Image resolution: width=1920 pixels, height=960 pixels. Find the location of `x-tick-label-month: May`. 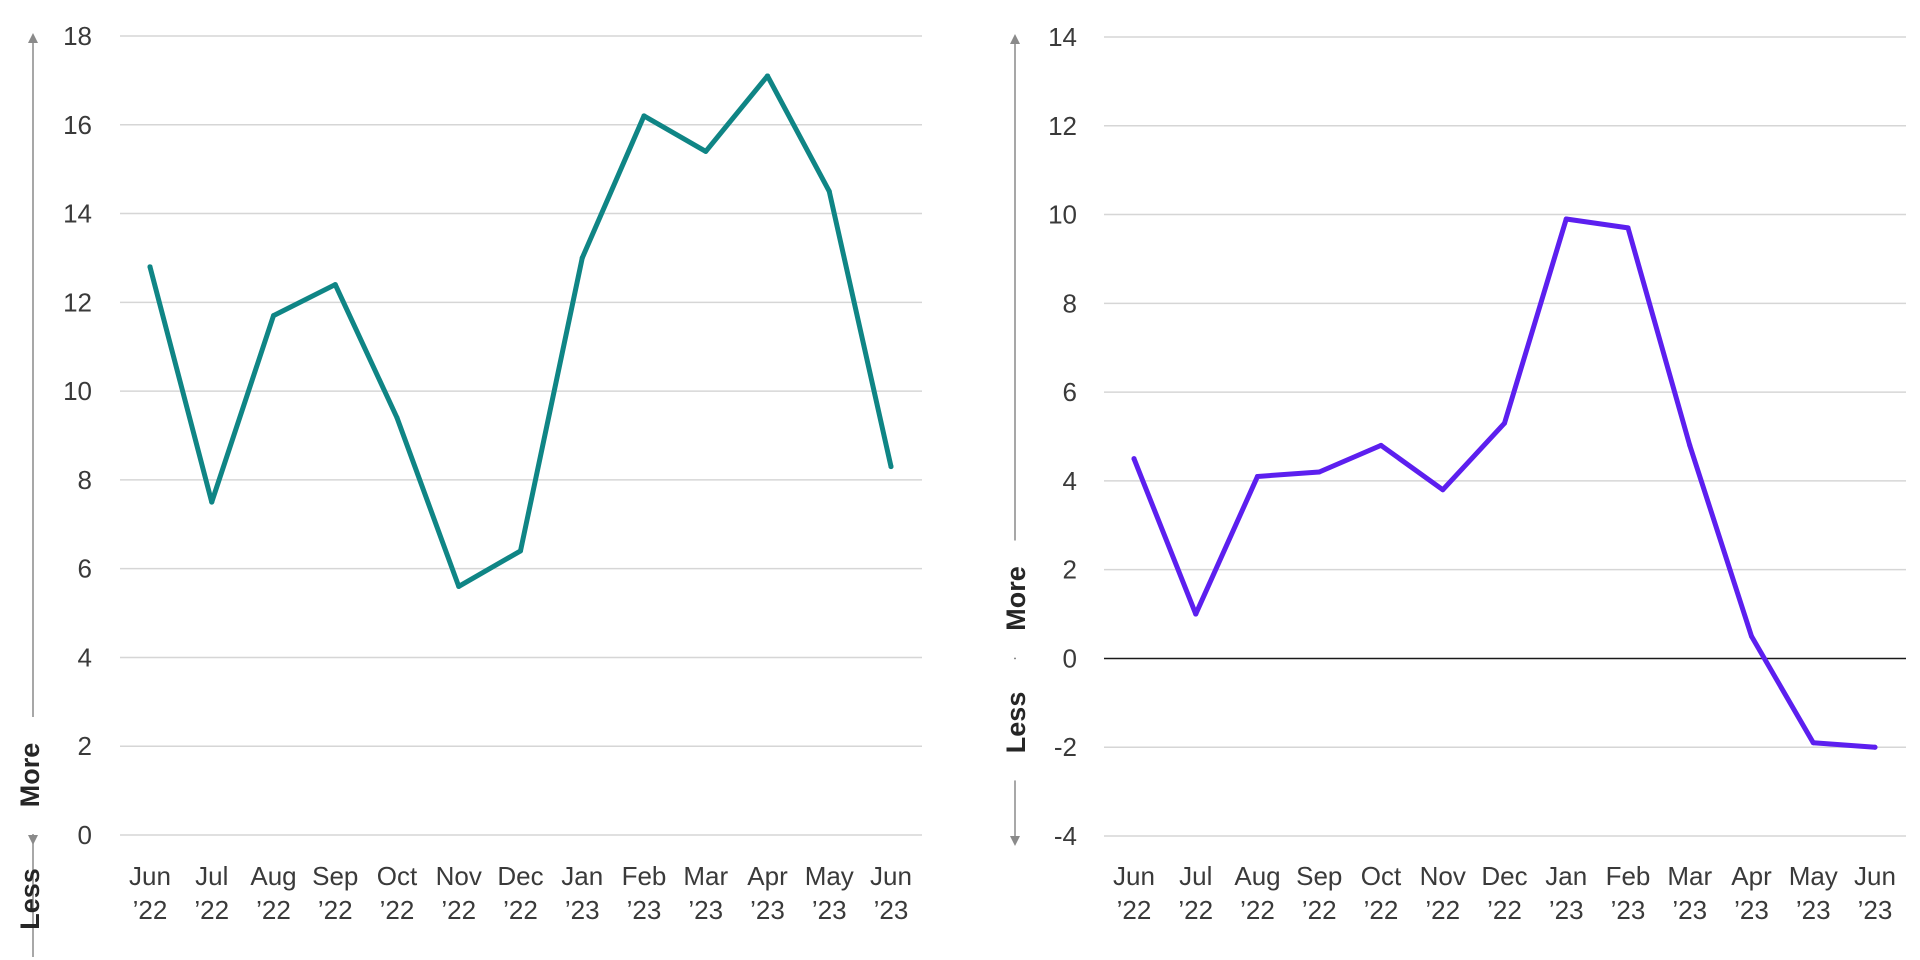

x-tick-label-month: May is located at coordinates (1813, 876).